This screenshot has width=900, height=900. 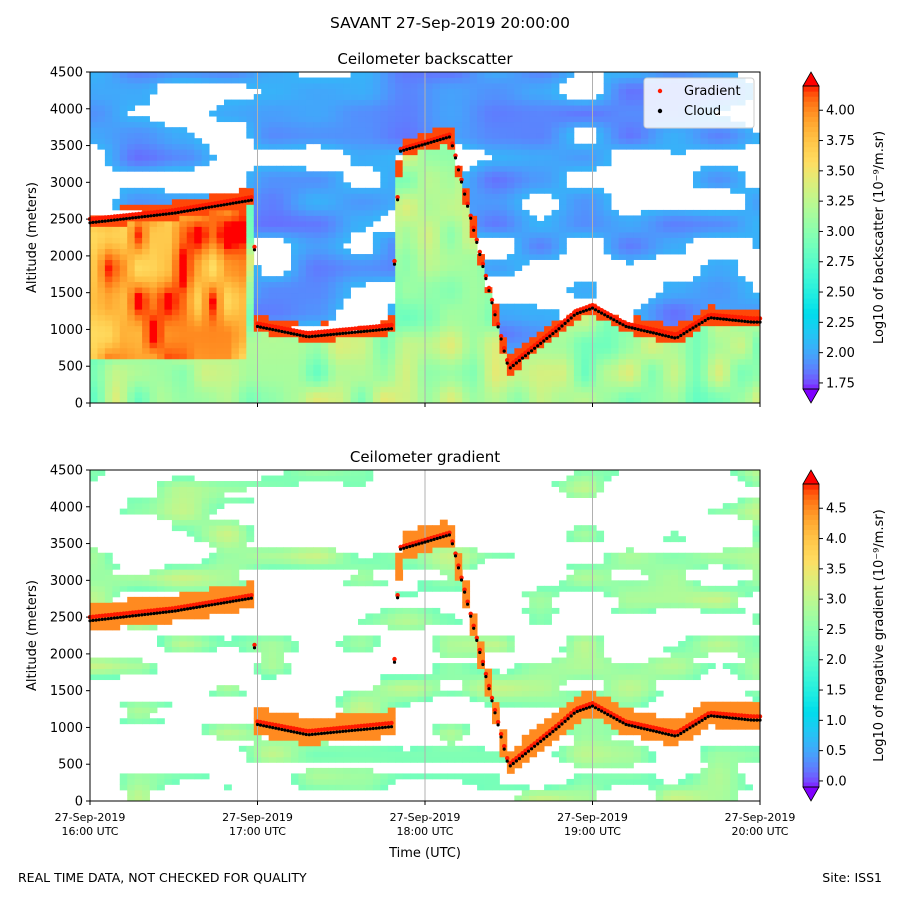 I want to click on colorbar-tick-label: 2.75, so click(x=840, y=262).